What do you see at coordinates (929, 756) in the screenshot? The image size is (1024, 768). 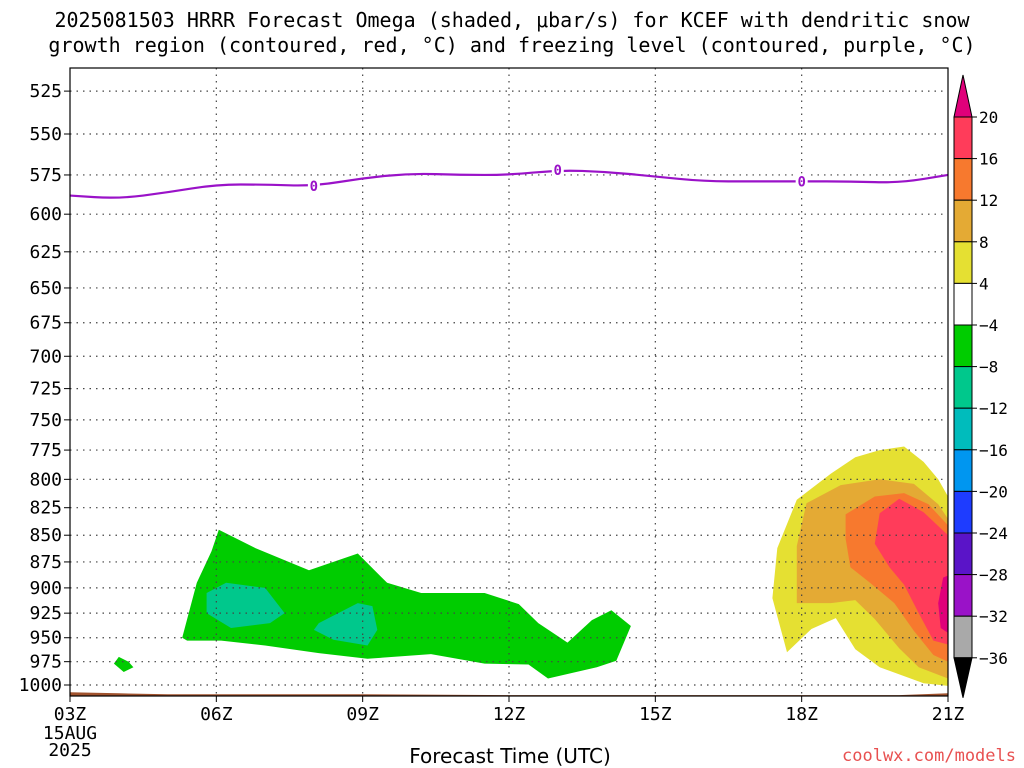 I see `site-credit: coolwx.com/models` at bounding box center [929, 756].